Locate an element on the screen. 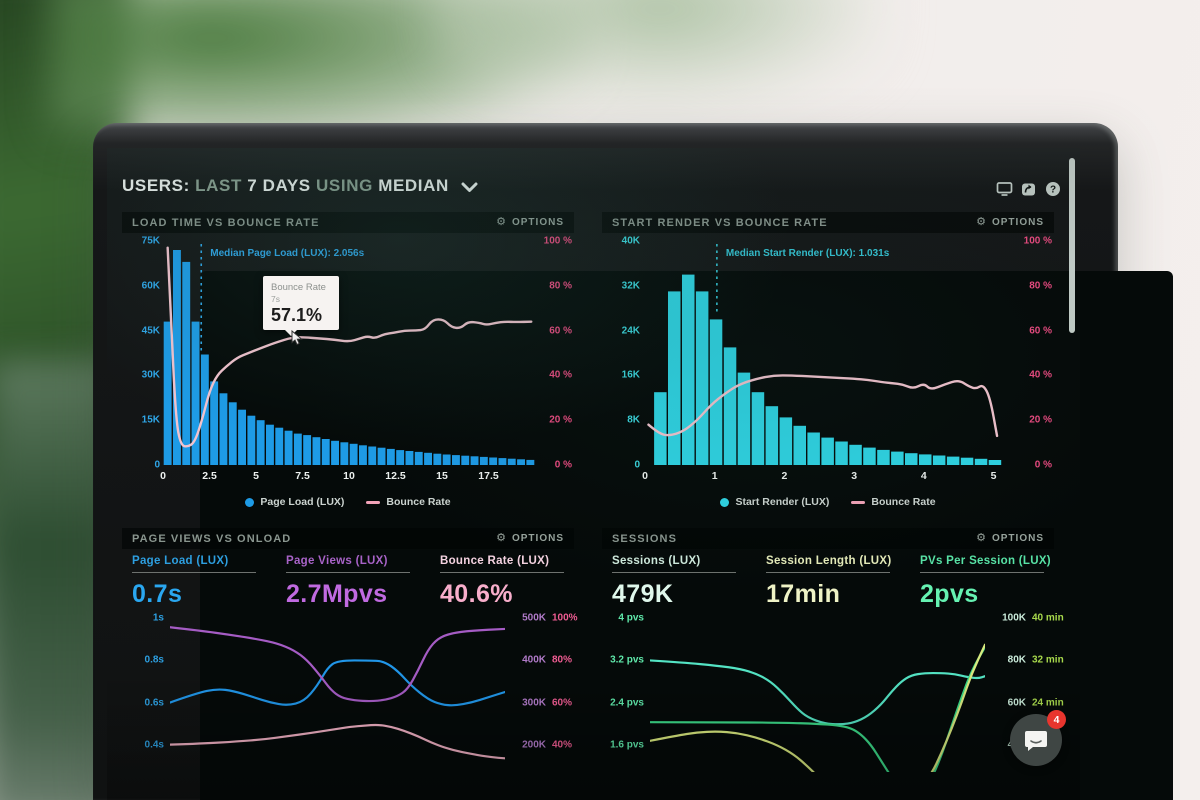 Image resolution: width=1200 pixels, height=800 pixels. svg-text: Median Page Load (LUX): 2.056s is located at coordinates (287, 253).